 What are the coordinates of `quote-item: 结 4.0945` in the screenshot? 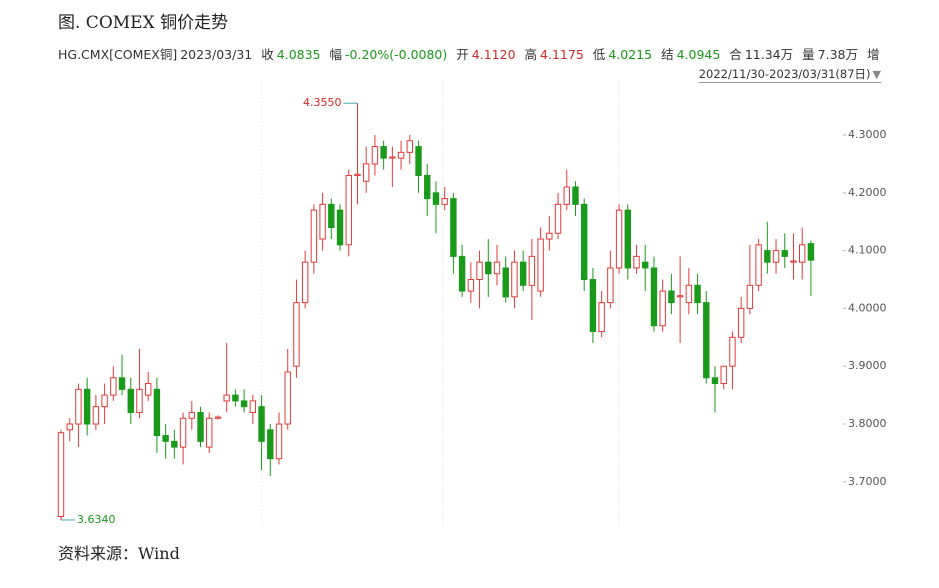 It's located at (690, 53).